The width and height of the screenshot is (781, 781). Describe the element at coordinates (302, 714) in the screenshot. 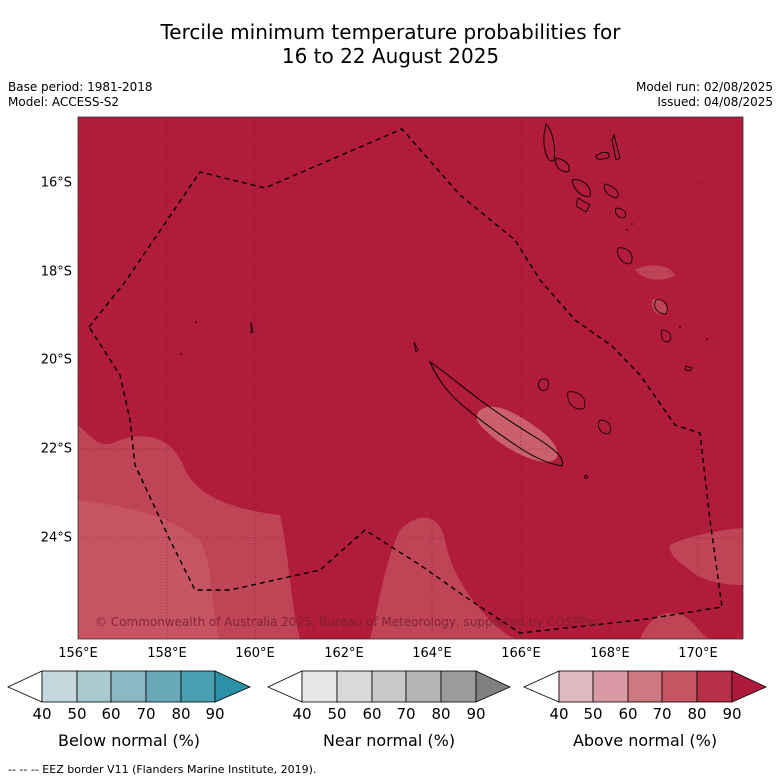

I see `near-tick-40: 40` at that location.